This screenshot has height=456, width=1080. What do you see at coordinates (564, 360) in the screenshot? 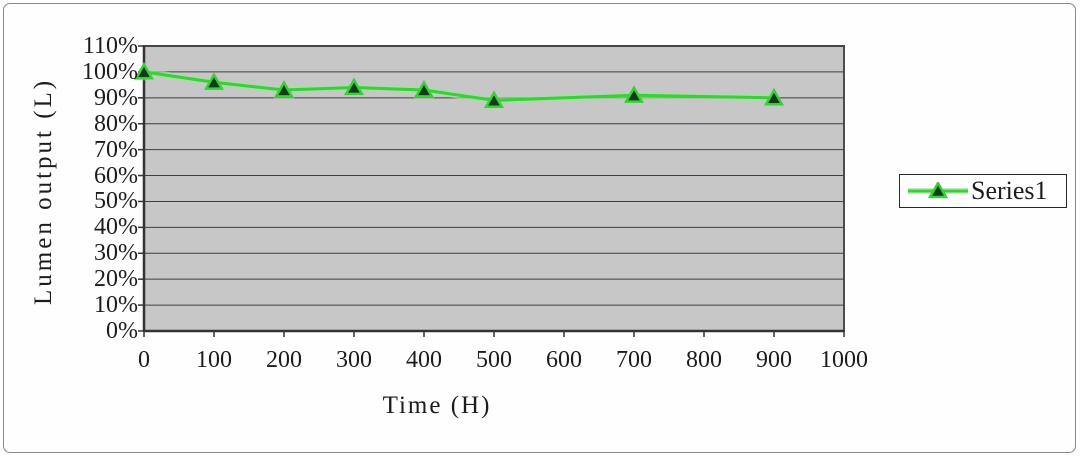
I see `x-tick-label: 600` at bounding box center [564, 360].